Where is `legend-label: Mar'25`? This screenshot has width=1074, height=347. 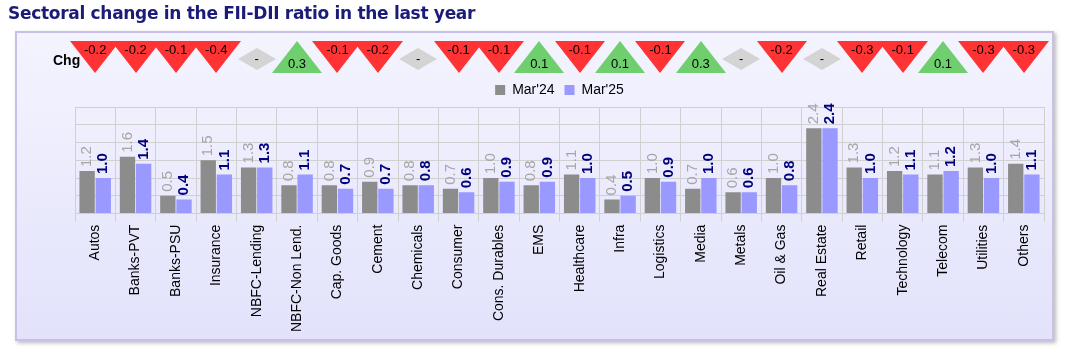 legend-label: Mar'25 is located at coordinates (603, 88).